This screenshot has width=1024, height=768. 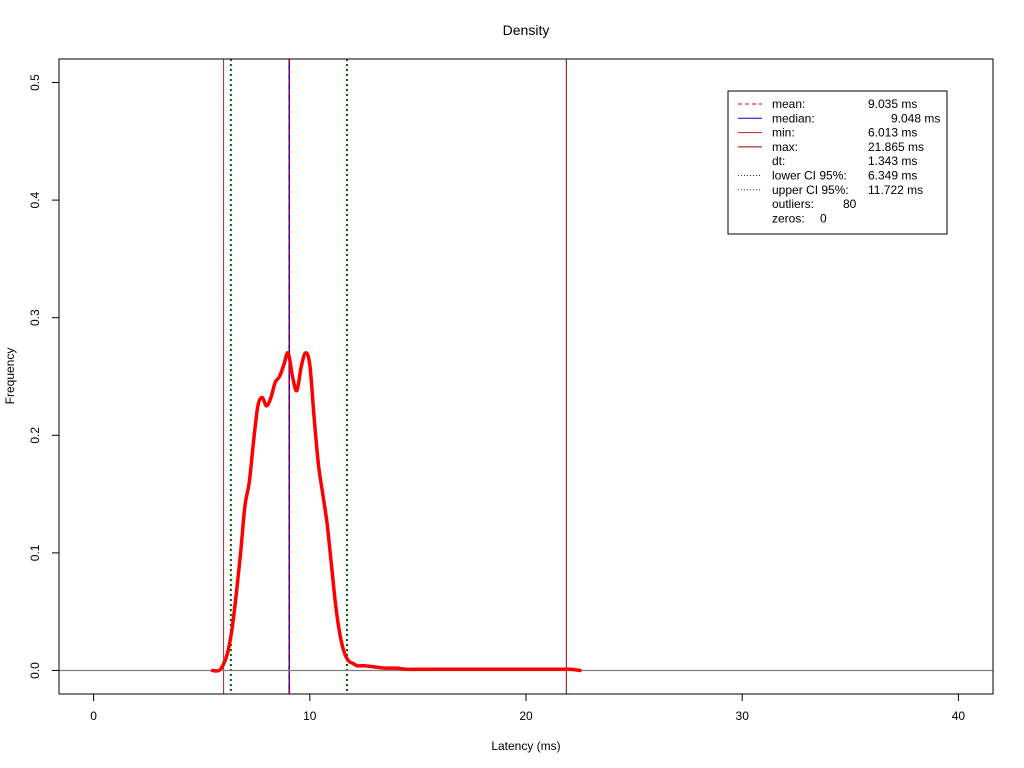 I want to click on legend-item-dt: dt: 1.343 ms, so click(x=844, y=161).